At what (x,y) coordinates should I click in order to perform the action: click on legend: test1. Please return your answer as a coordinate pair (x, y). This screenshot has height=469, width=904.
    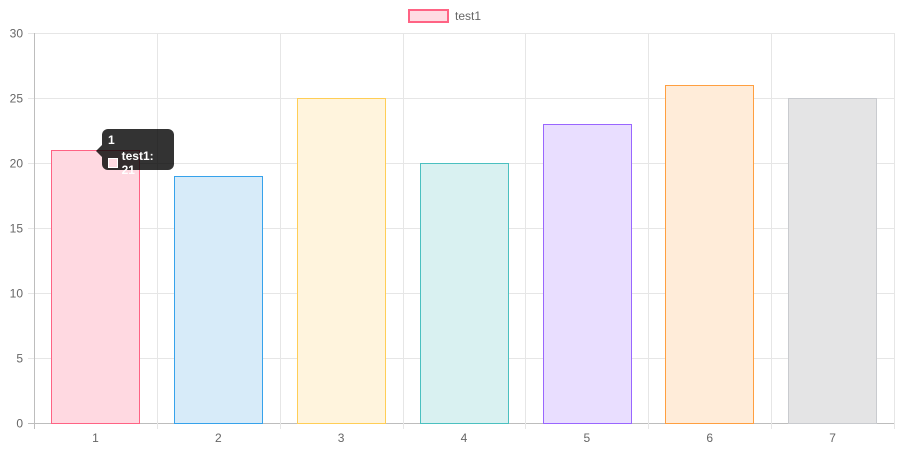
    Looking at the image, I should click on (444, 16).